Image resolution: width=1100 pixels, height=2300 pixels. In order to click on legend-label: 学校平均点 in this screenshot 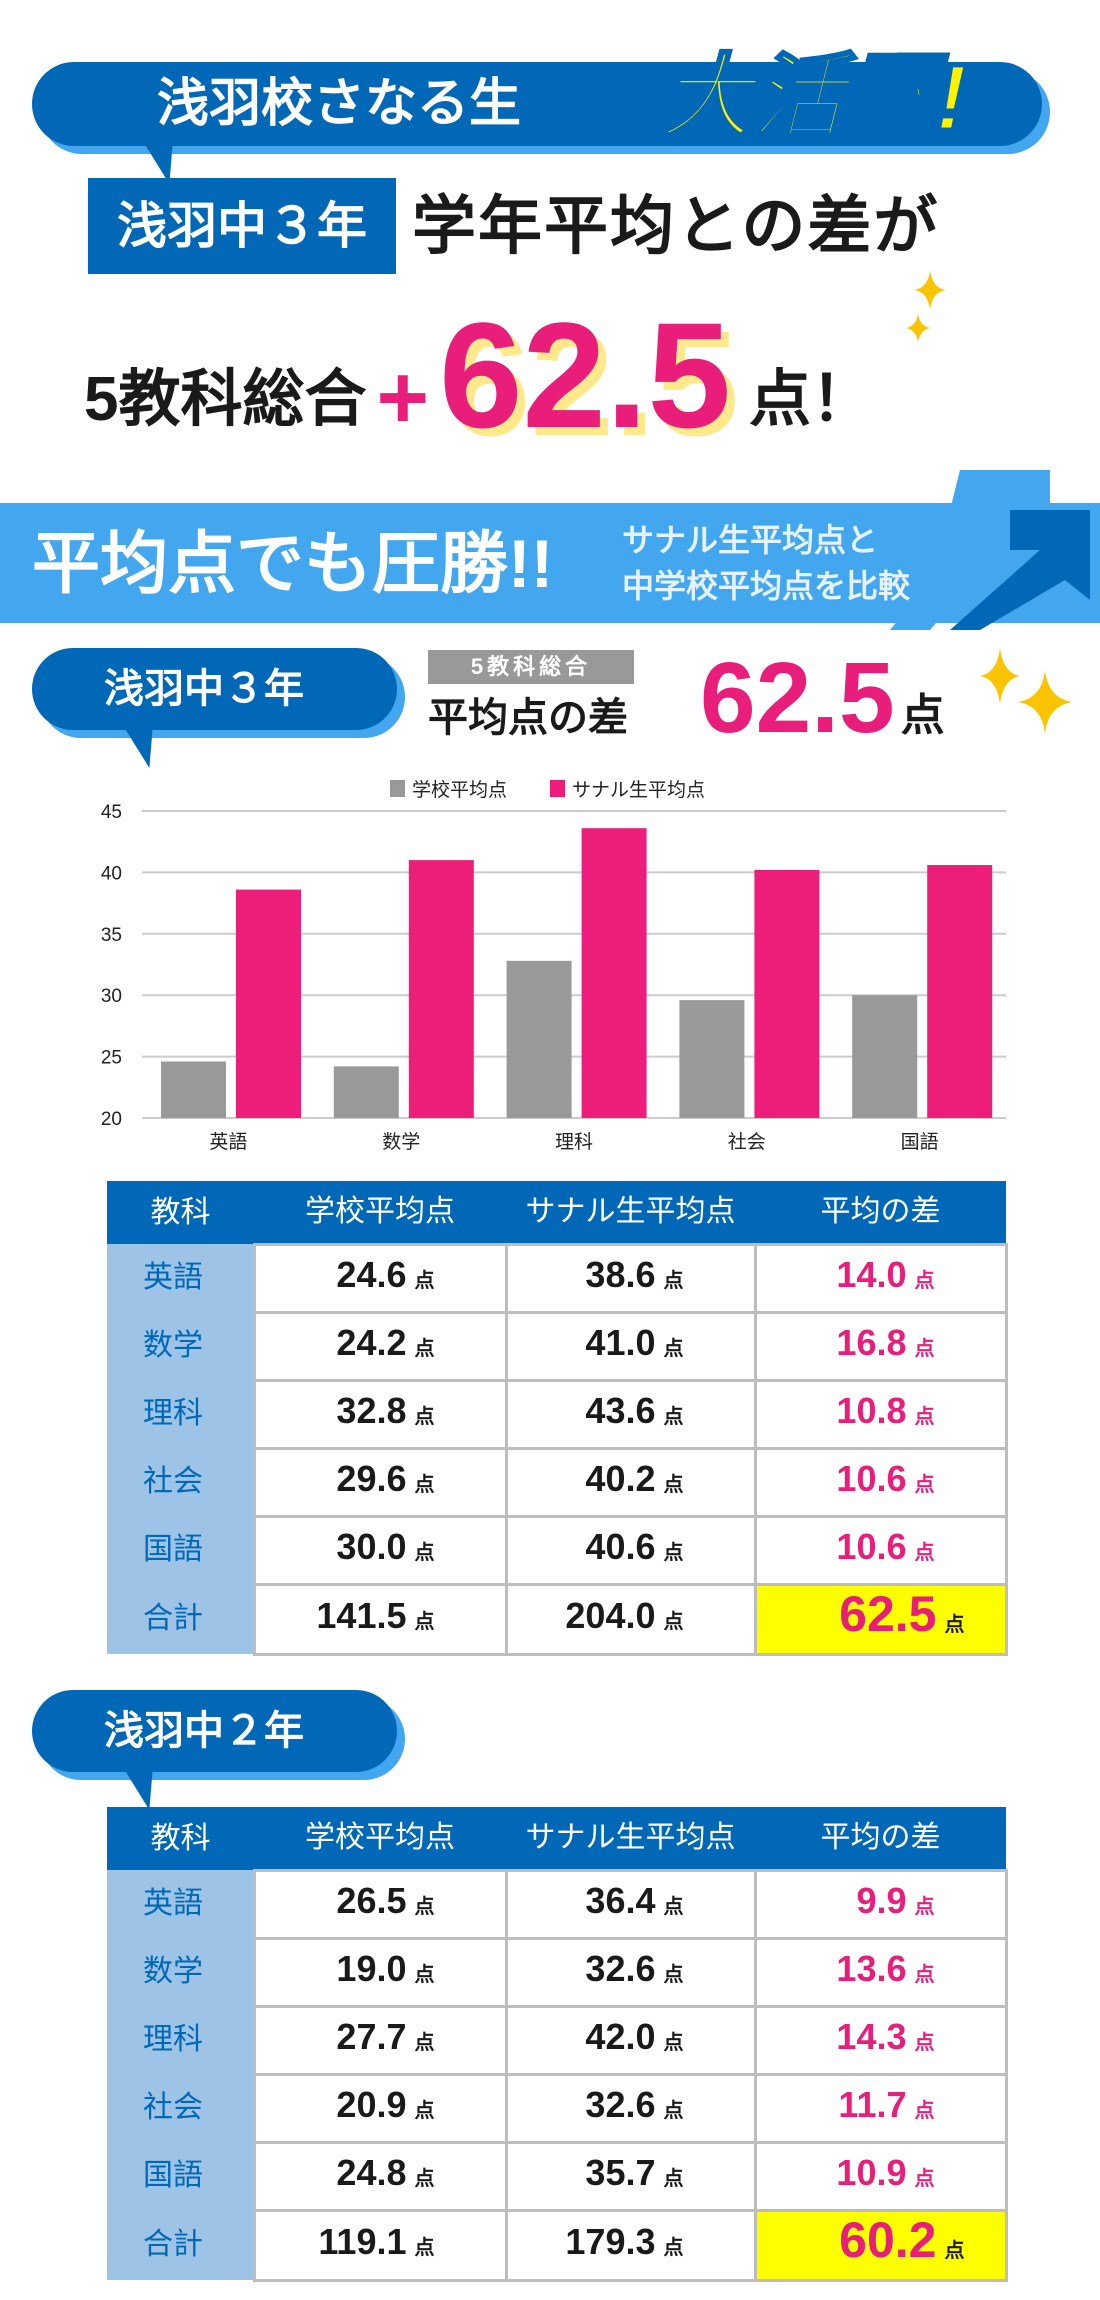, I will do `click(459, 790)`.